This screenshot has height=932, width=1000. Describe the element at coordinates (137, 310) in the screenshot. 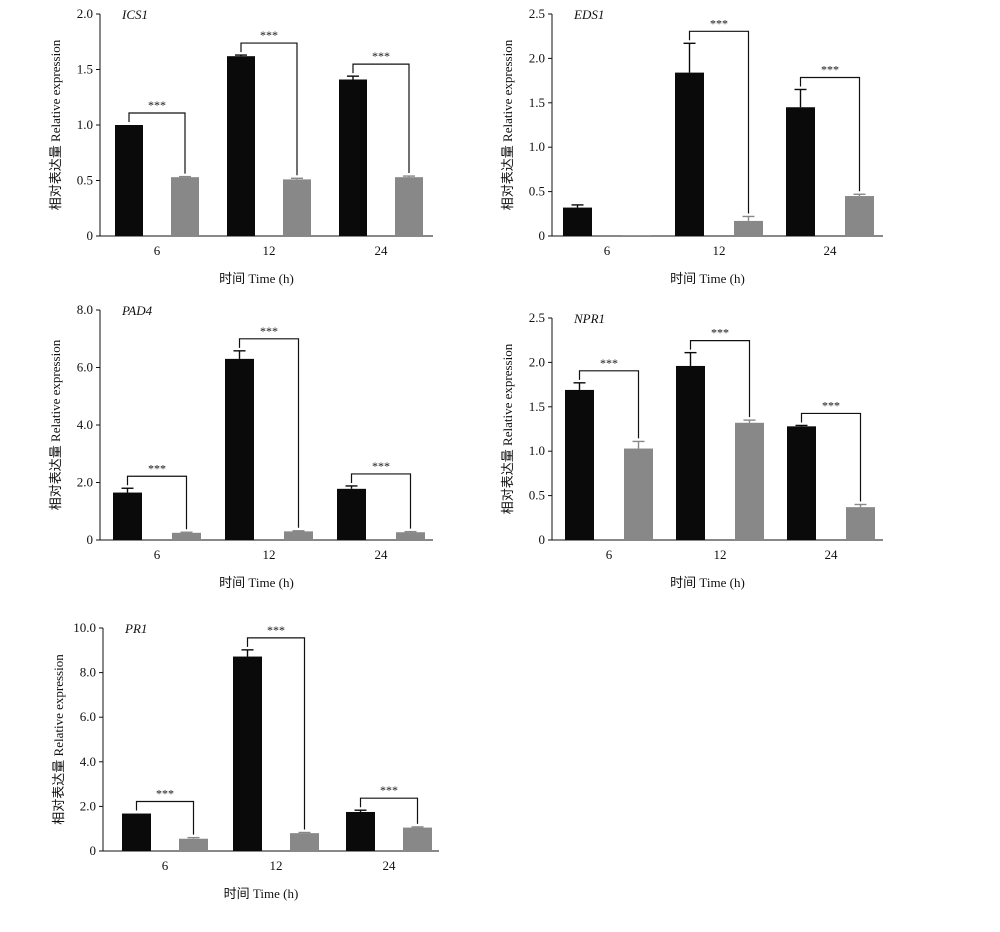

I see `gene-title: PAD4` at that location.